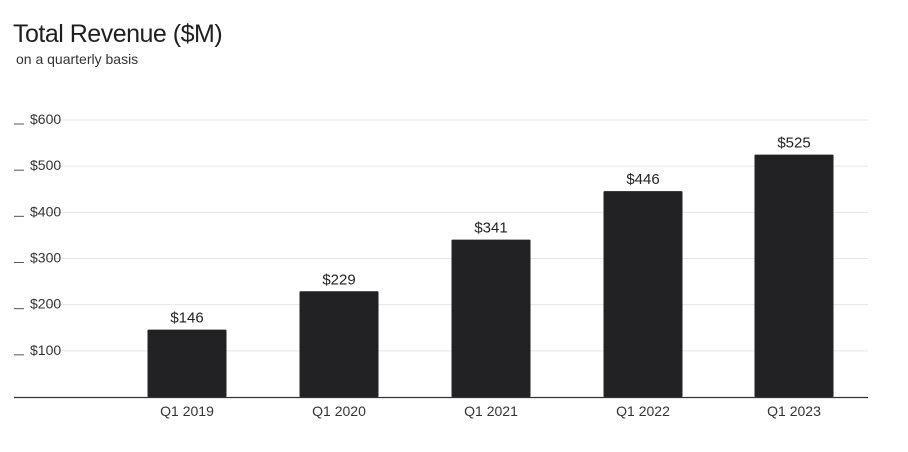  Describe the element at coordinates (77, 59) in the screenshot. I see `chart-subtitle: on a quarterly basis` at that location.